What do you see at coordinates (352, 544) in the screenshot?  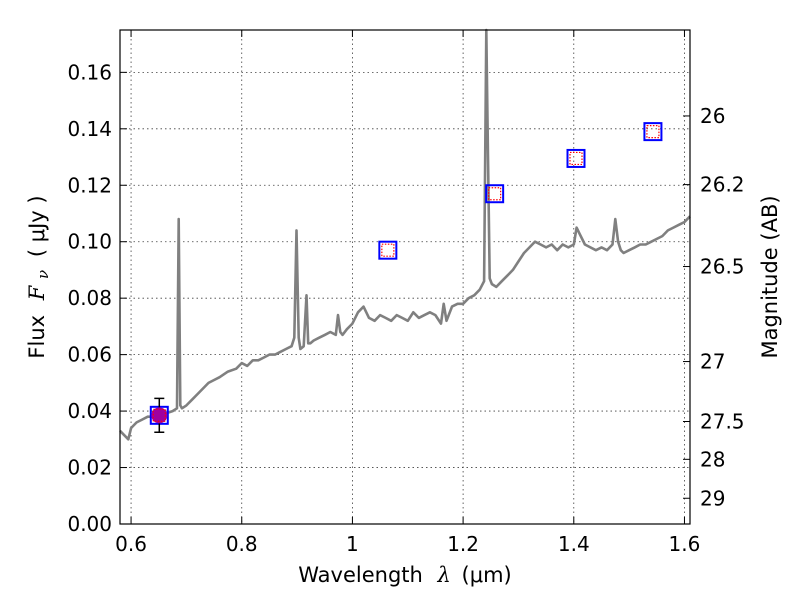 I see `x-tick-label: 1` at bounding box center [352, 544].